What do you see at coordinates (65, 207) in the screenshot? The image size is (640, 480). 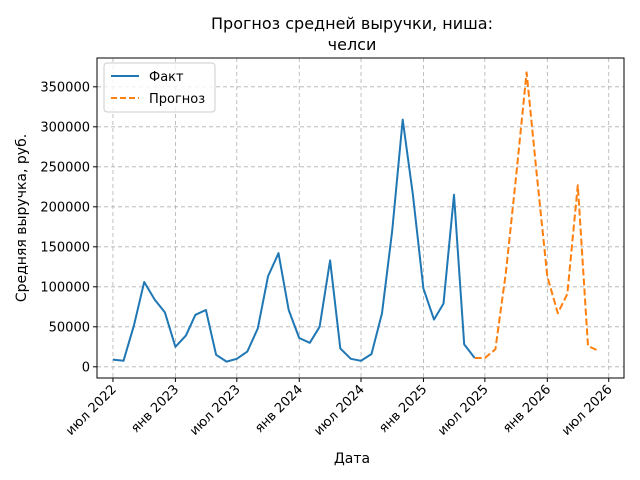 I see `y-tick-label: 200000` at bounding box center [65, 207].